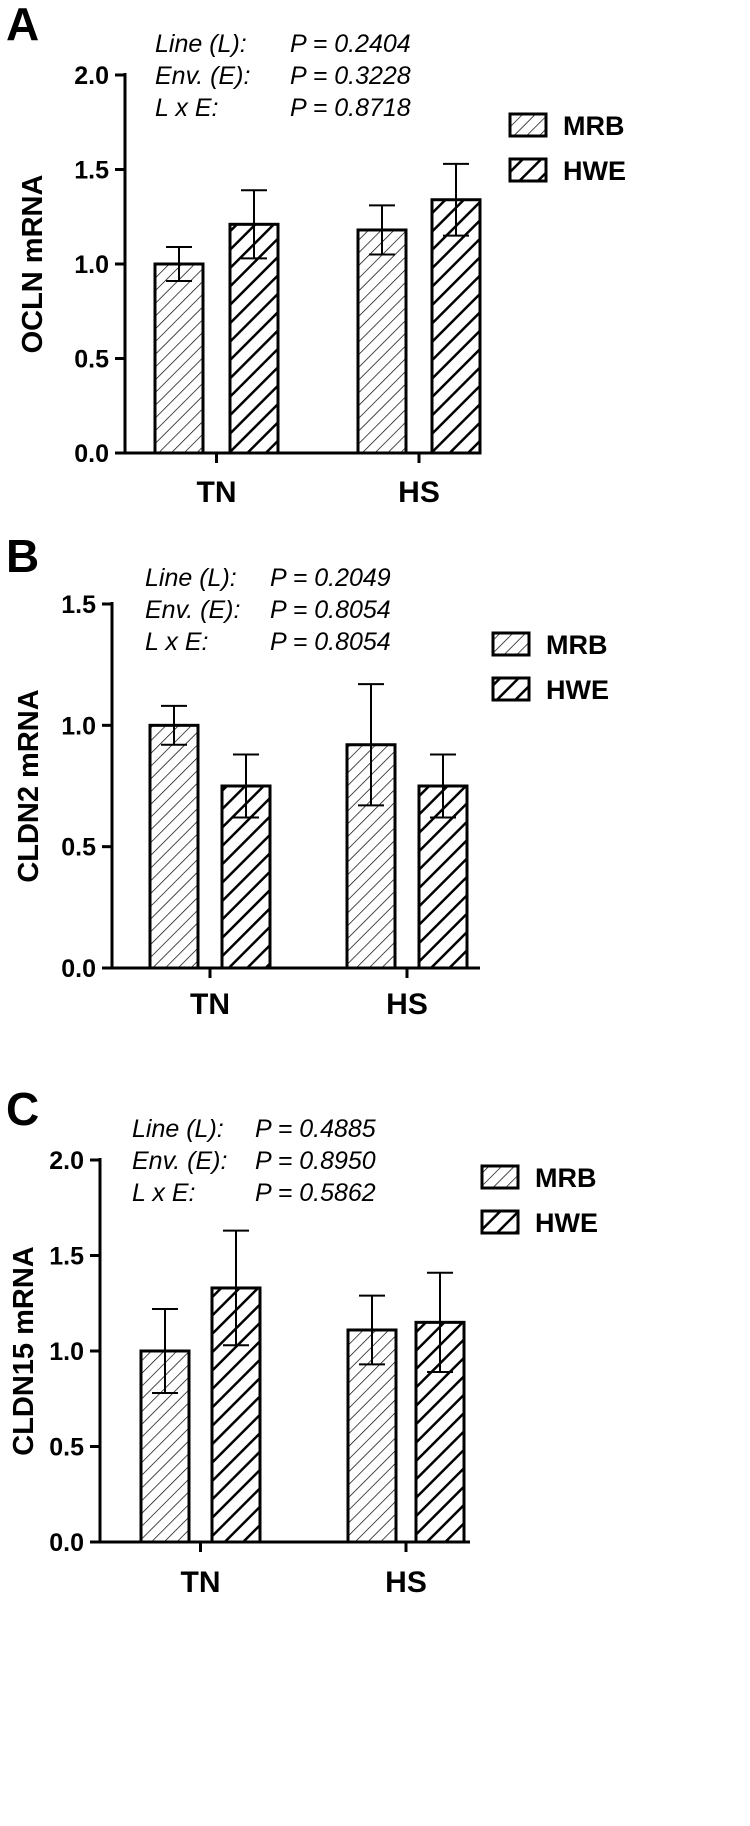 The height and width of the screenshot is (1826, 750). What do you see at coordinates (29, 785) in the screenshot?
I see `y-axis-label: CLDN2 mRNA` at bounding box center [29, 785].